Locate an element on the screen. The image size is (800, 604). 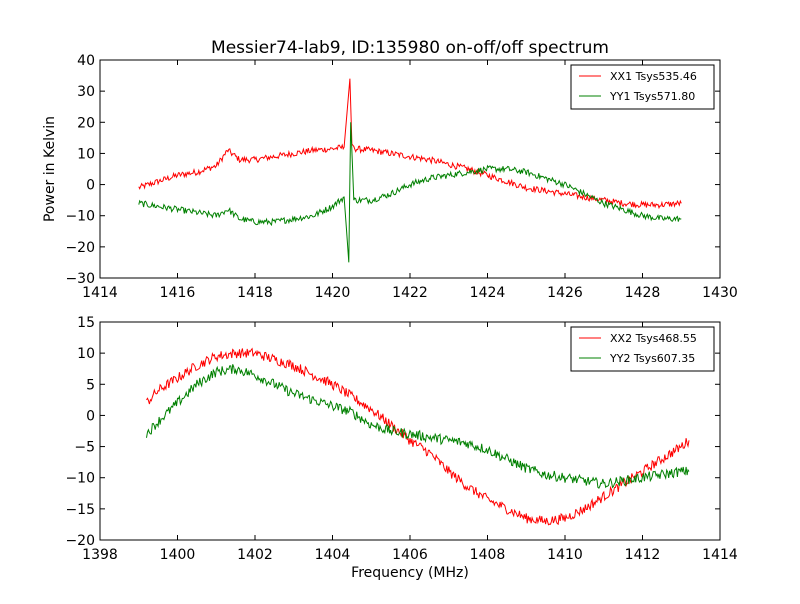
legend: XX1 Tsys535.46 YY1 Tsys571.80 is located at coordinates (642, 87).